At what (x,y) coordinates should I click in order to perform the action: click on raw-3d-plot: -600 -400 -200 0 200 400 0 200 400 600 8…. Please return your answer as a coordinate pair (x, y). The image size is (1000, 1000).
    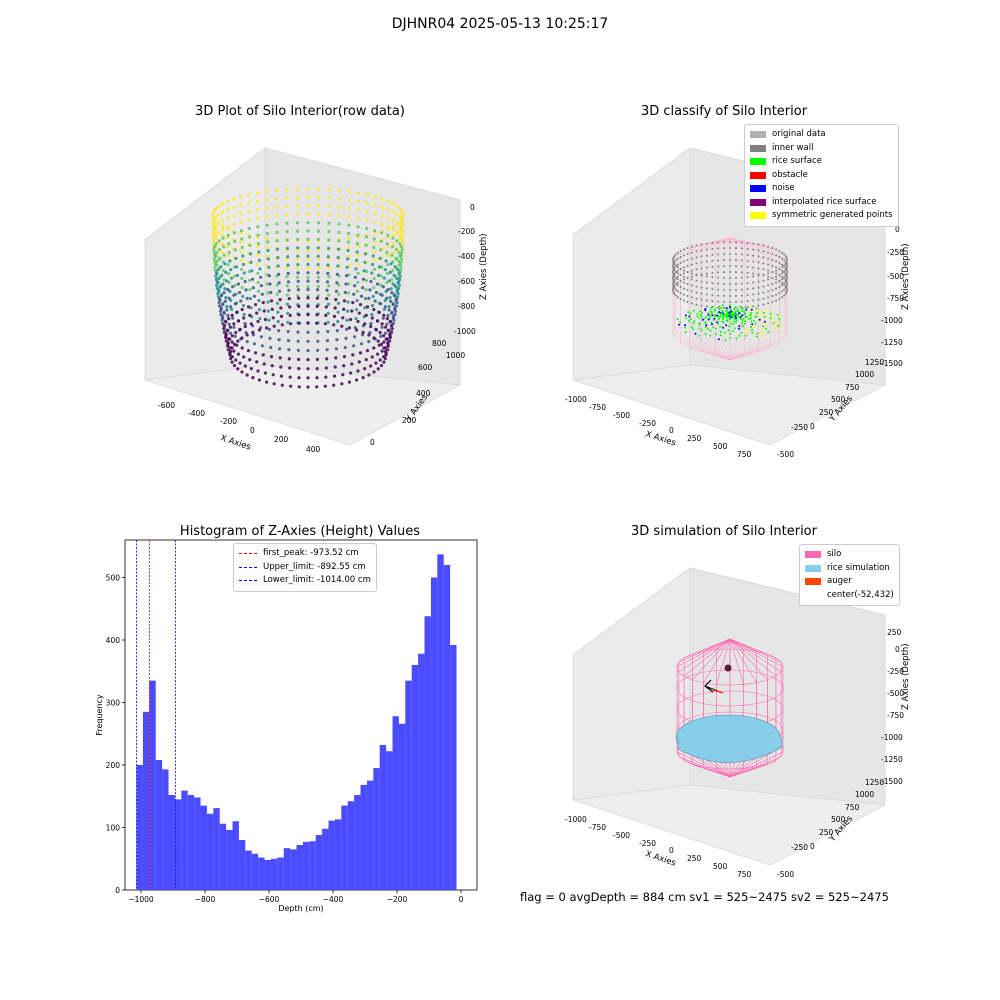
    Looking at the image, I should click on (320, 300).